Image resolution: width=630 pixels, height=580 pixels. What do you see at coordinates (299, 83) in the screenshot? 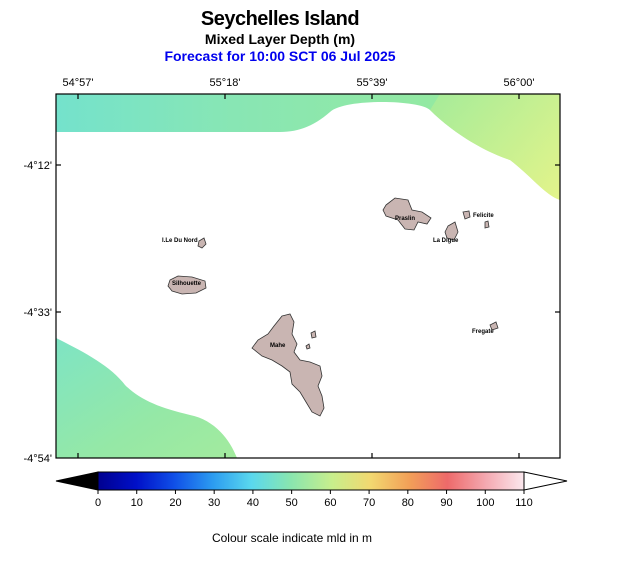
I see `lon-labels: 54°57' 55°18' 55°39' 56°00'` at bounding box center [299, 83].